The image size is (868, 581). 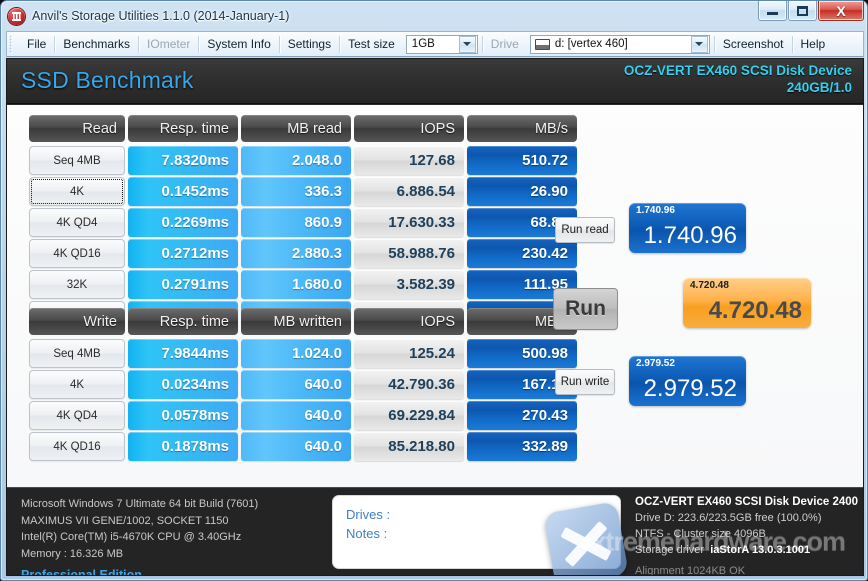 I want to click on drive-select: d: [vertex 460], so click(x=619, y=44).